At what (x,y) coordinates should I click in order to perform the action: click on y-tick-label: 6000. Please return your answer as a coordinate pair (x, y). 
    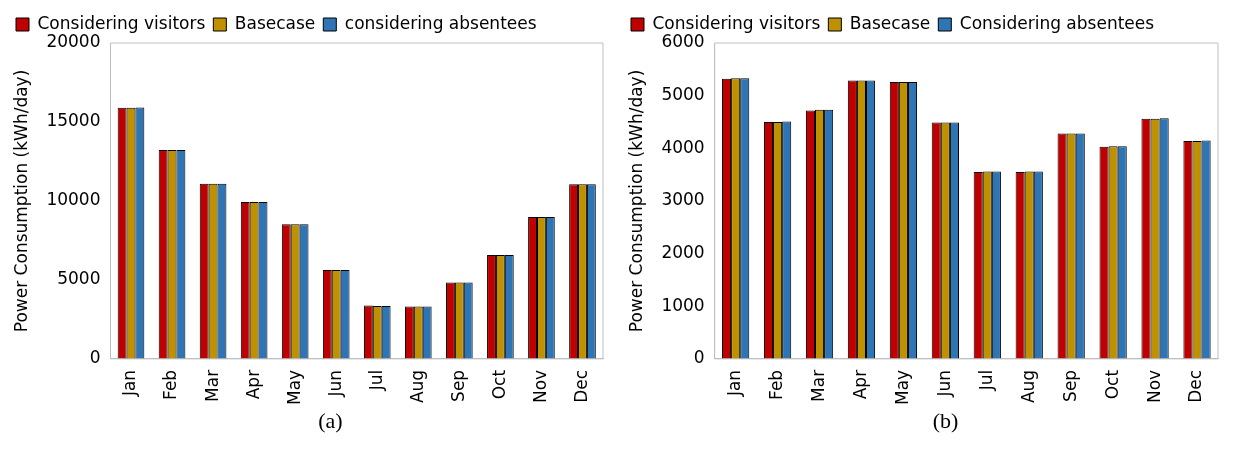
    Looking at the image, I should click on (683, 41).